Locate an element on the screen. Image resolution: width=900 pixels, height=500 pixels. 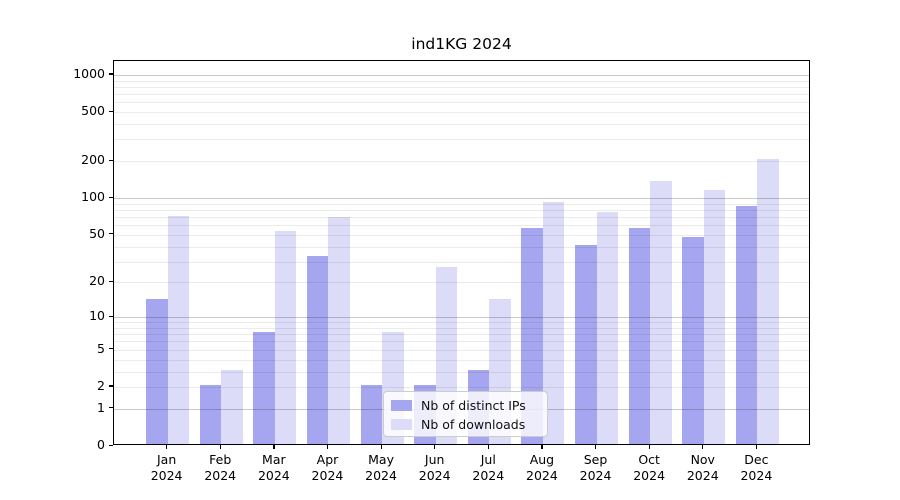
x-tick-label: Dec 2024 is located at coordinates (756, 467).